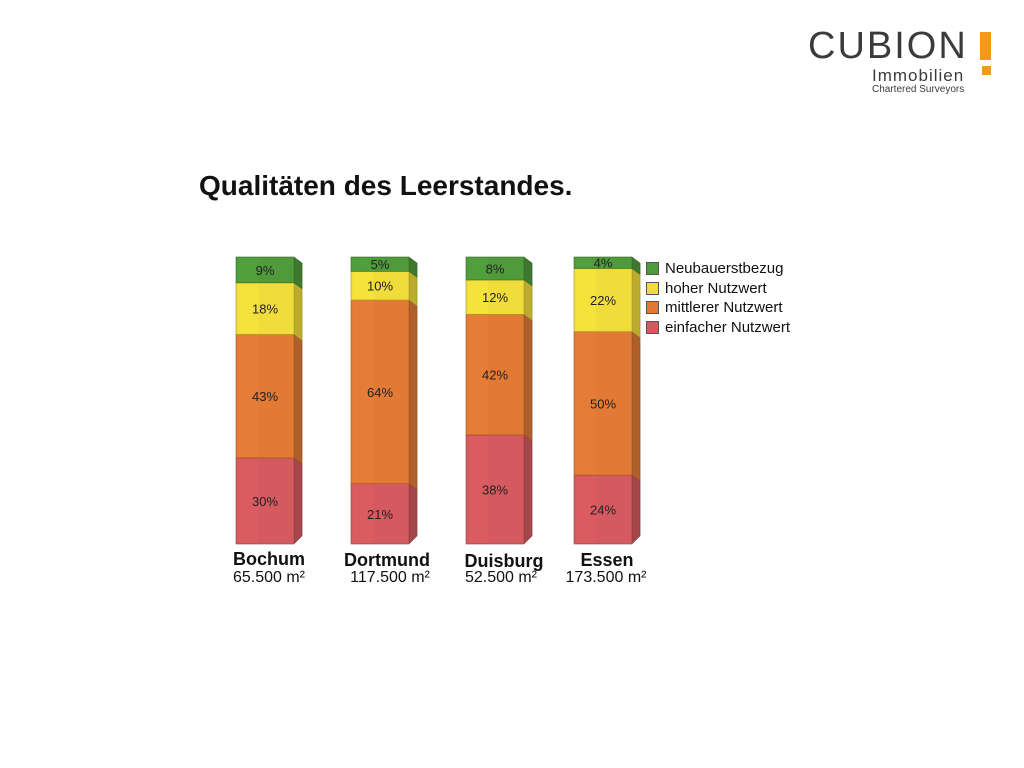 The image size is (1024, 768). What do you see at coordinates (724, 308) in the screenshot?
I see `legend-label: mittlerer Nutzwert` at bounding box center [724, 308].